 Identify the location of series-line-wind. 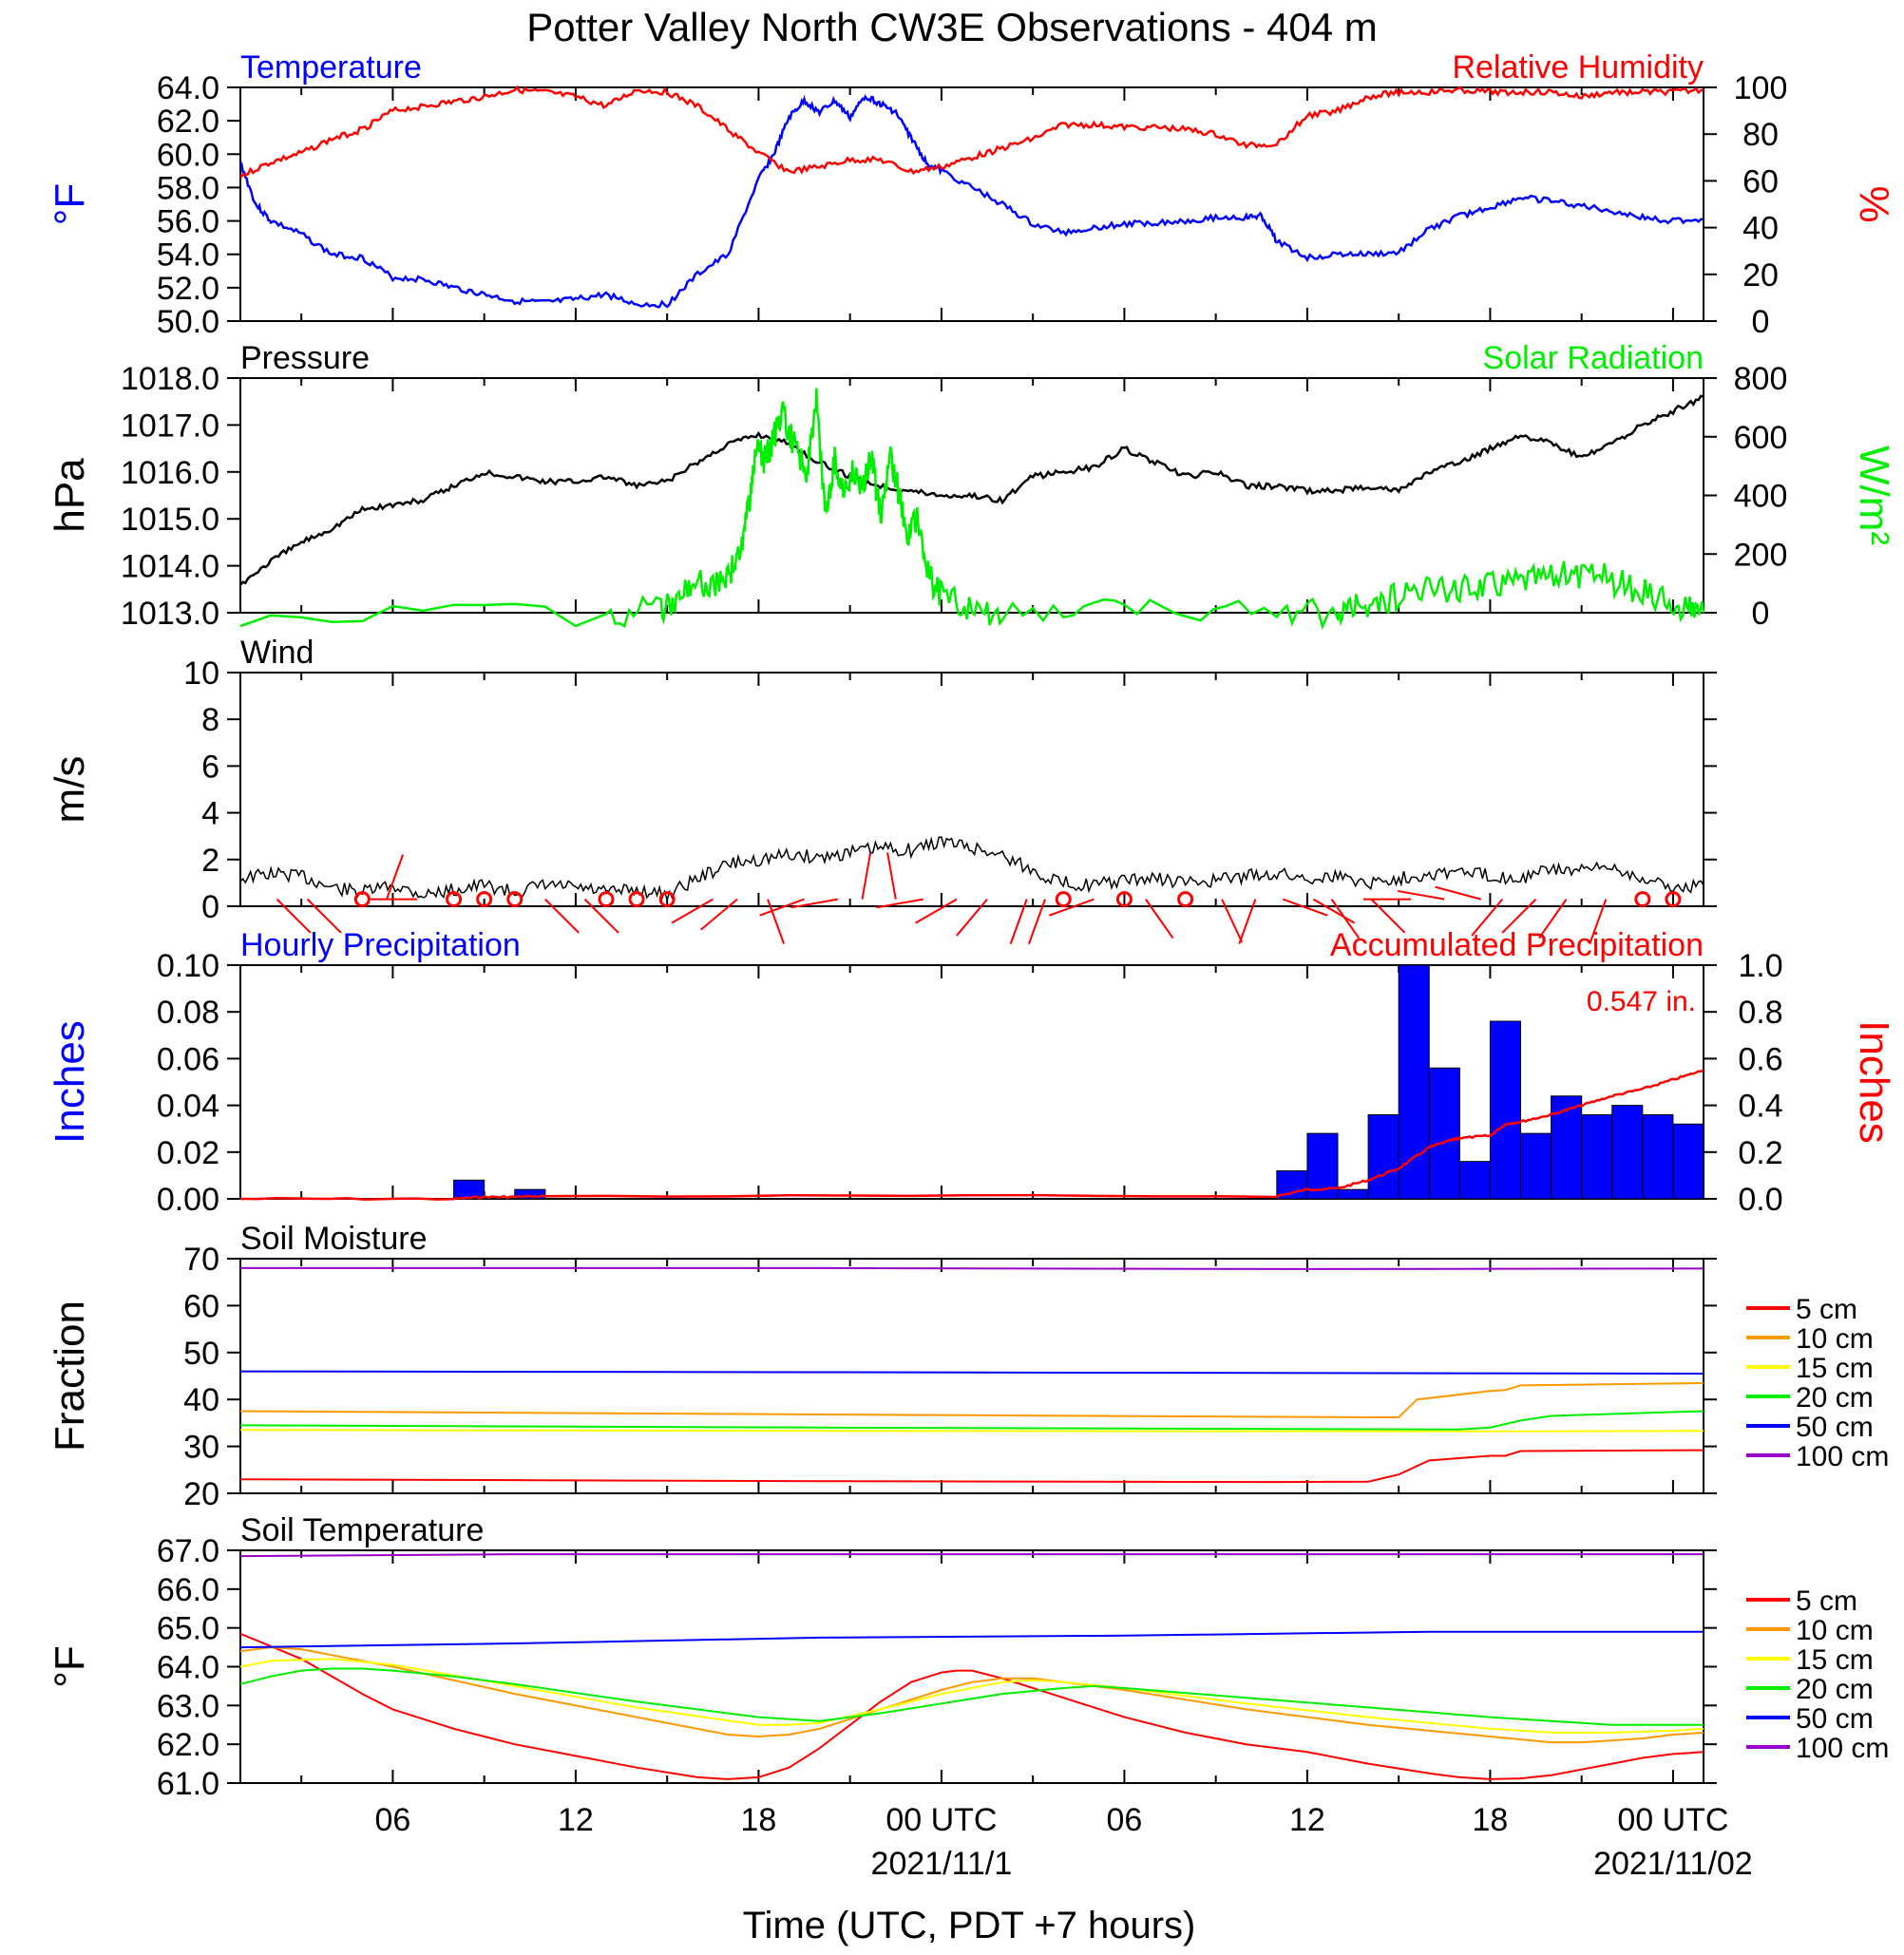
(971, 869).